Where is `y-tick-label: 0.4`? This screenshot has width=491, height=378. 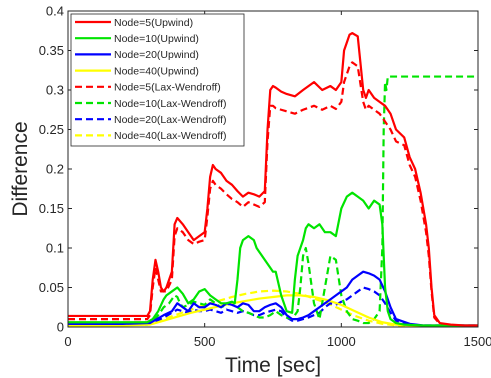
y-tick-label: 0.4 is located at coordinates (55, 11).